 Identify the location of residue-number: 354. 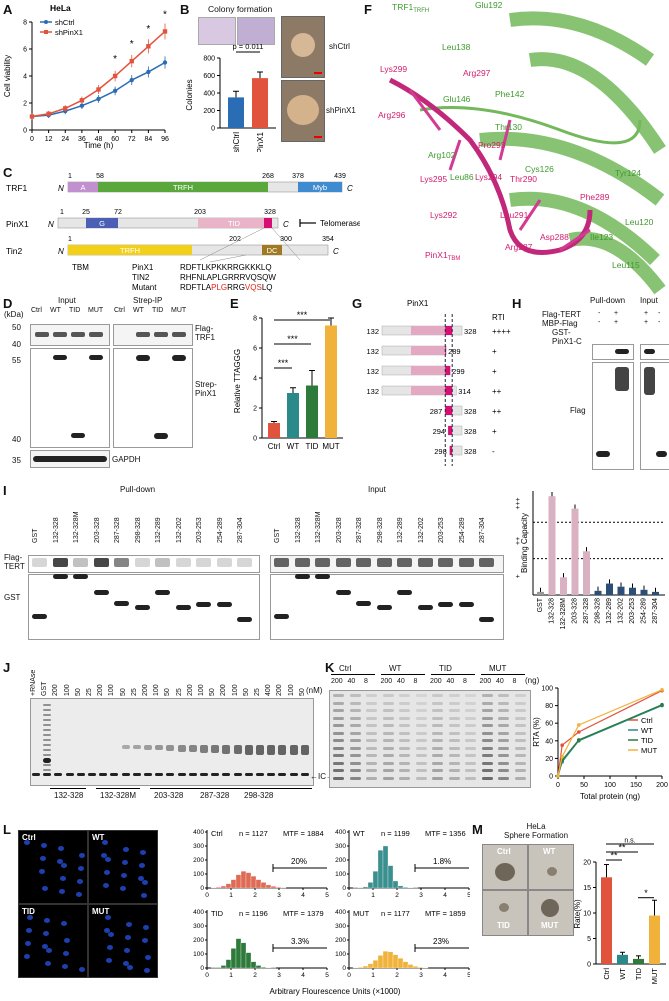
(328, 239).